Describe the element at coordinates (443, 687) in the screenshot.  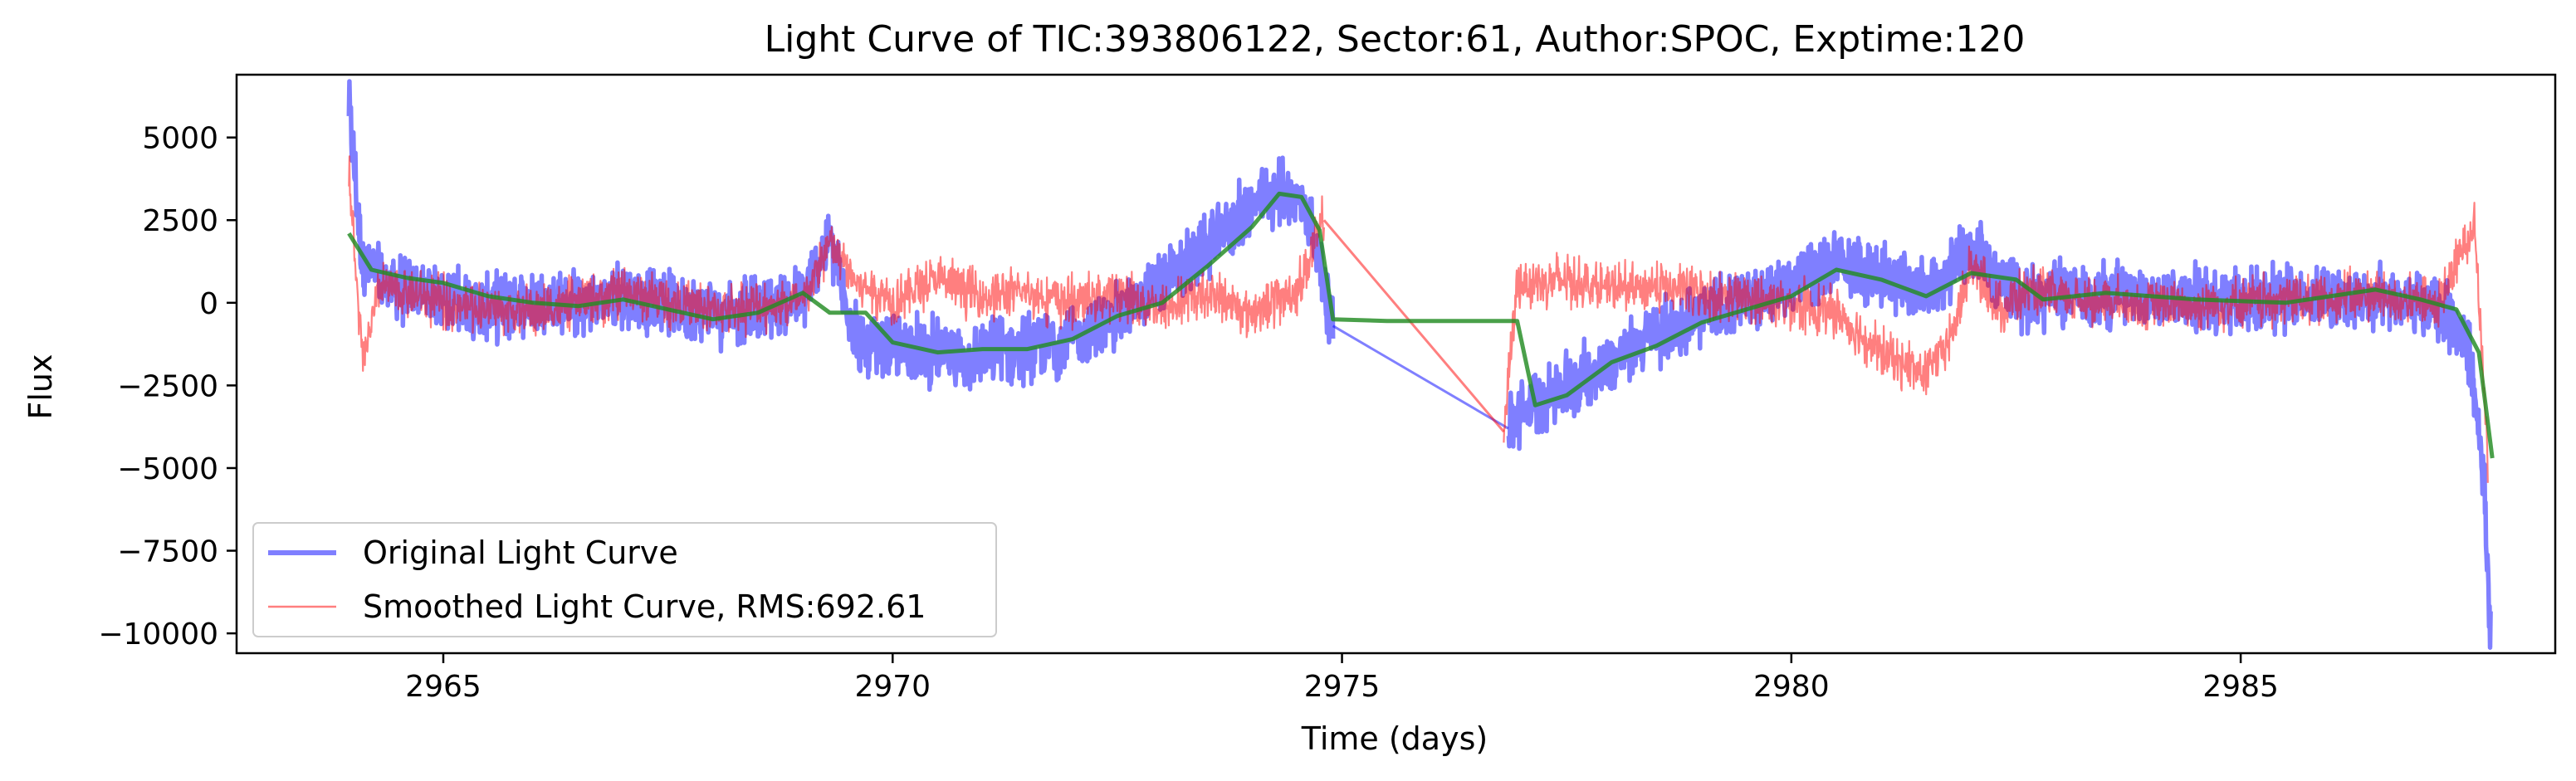
I see `x-tick-label: 2965` at that location.